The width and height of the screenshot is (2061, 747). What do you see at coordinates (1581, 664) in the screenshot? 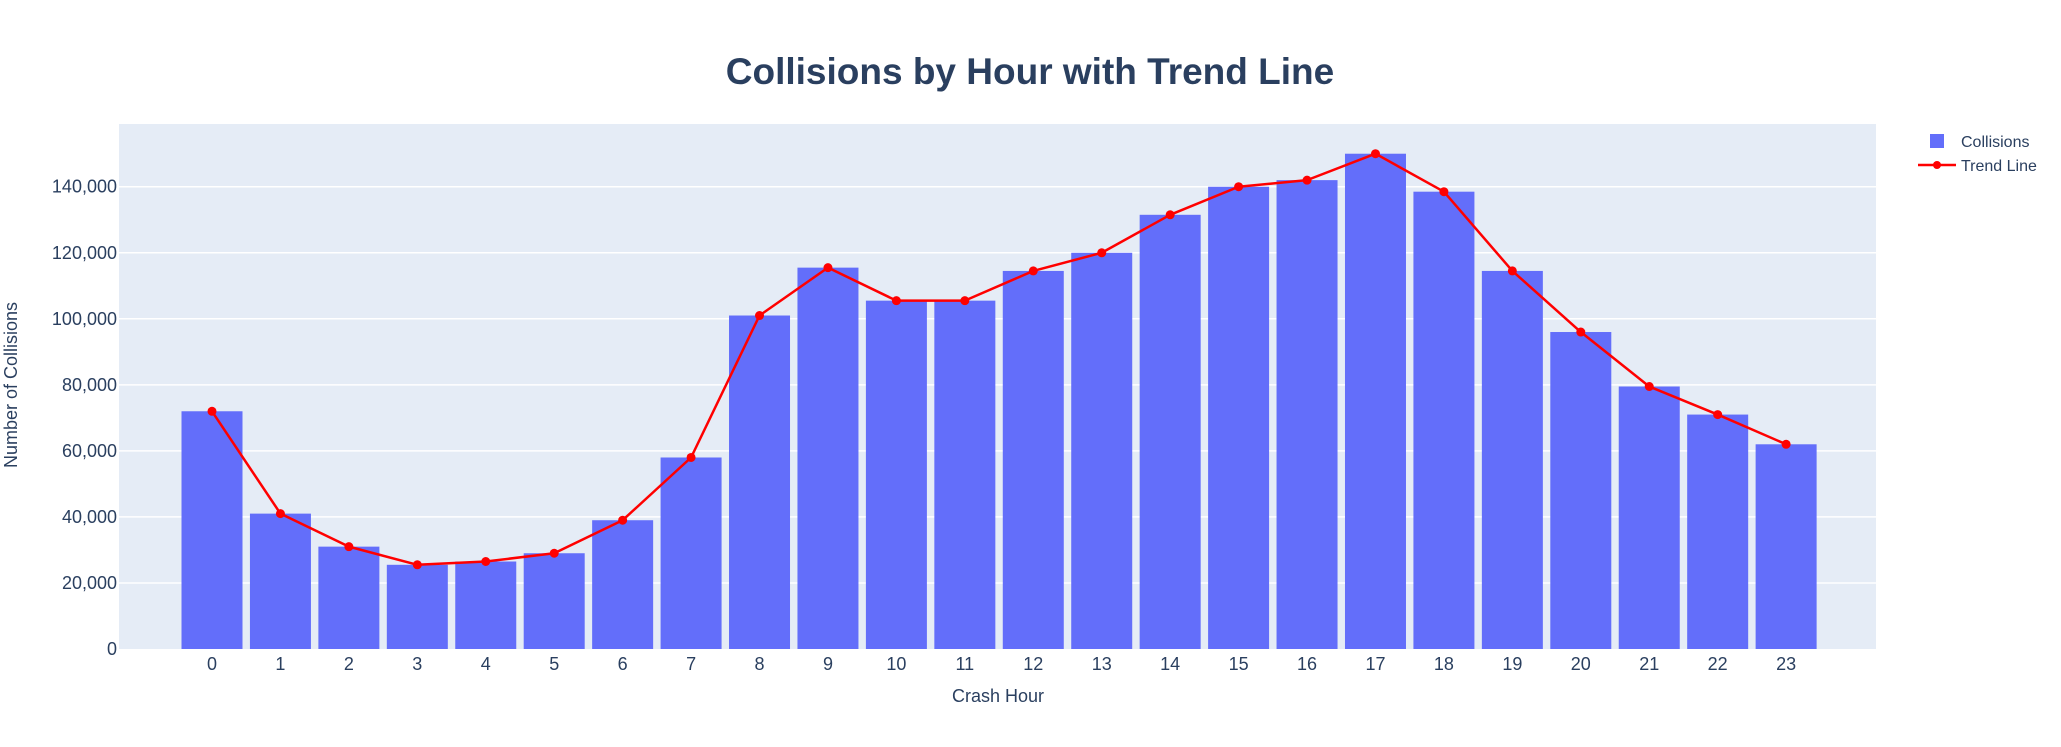
I see `x-tick-label: 20` at bounding box center [1581, 664].